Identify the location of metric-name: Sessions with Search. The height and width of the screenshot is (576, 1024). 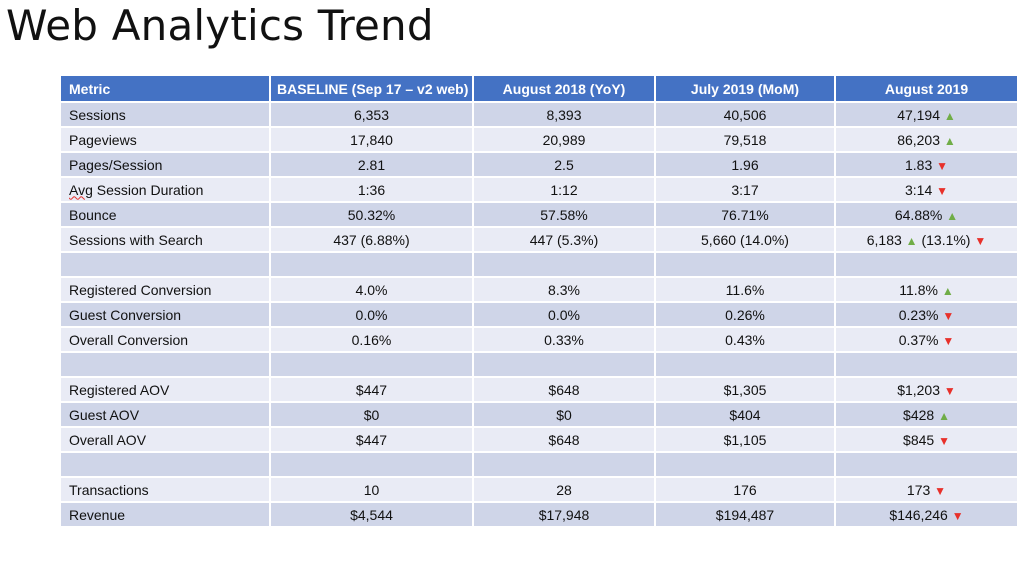
(165, 239).